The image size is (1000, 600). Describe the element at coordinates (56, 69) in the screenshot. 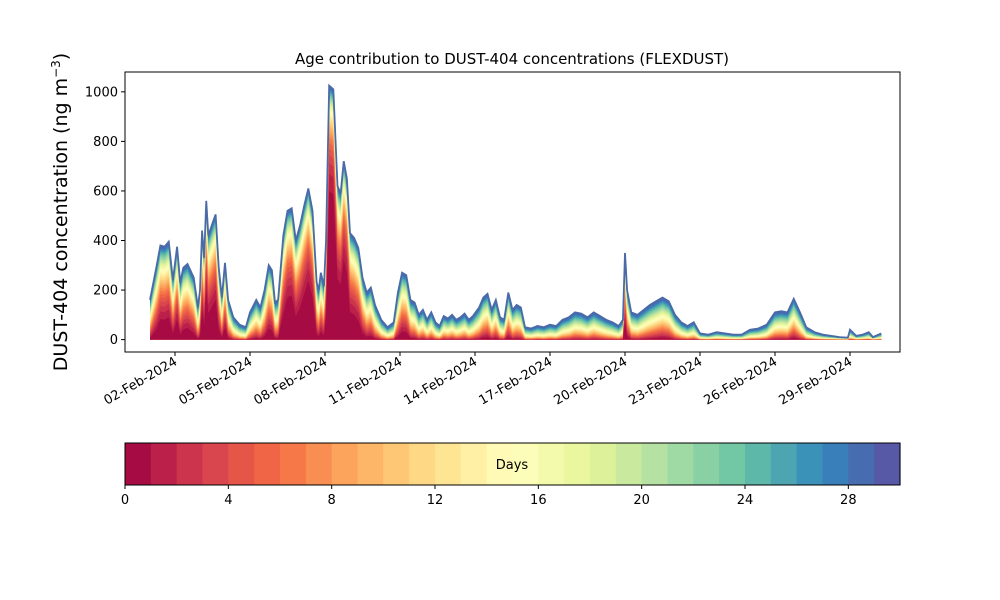

I see `y-axis-label-sup: −3` at that location.